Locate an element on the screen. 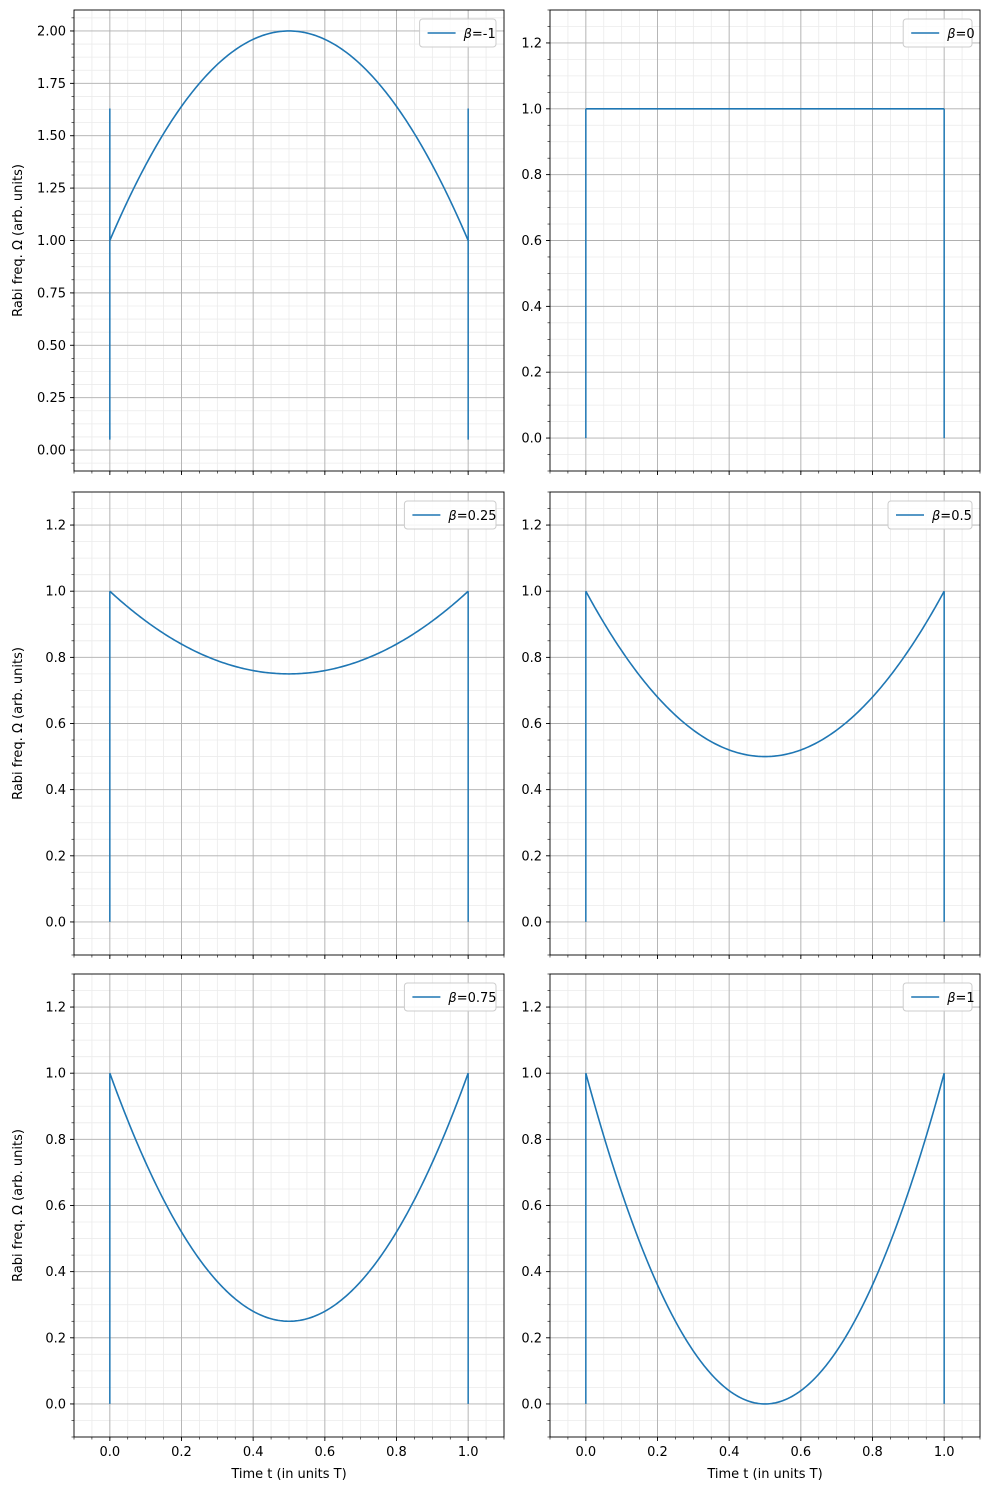 The width and height of the screenshot is (989, 1490). y-tick-label: 0.25 is located at coordinates (51, 398).